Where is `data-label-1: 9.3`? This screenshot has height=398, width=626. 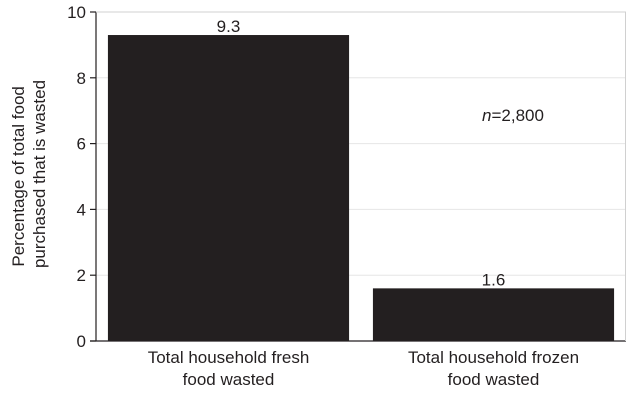 data-label-1: 9.3 is located at coordinates (229, 26).